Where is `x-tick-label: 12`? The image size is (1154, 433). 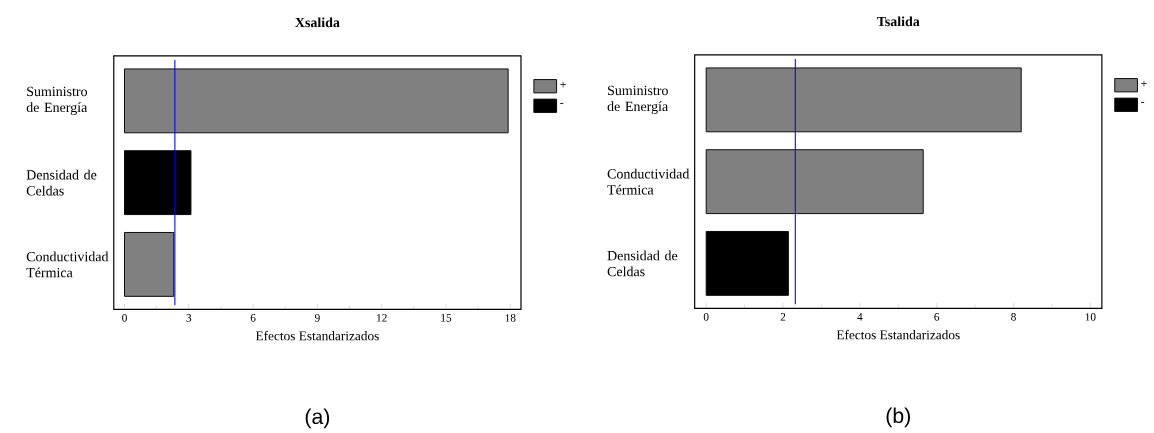 x-tick-label: 12 is located at coordinates (382, 318).